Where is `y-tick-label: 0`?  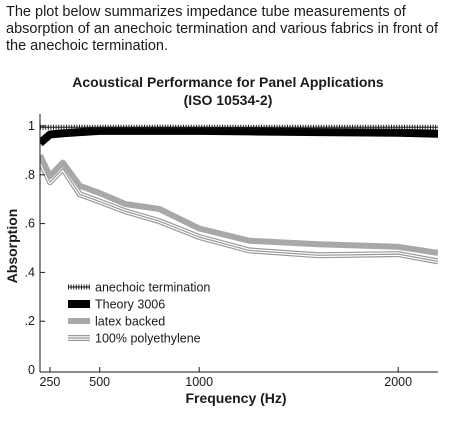
y-tick-label: 0 is located at coordinates (31, 370).